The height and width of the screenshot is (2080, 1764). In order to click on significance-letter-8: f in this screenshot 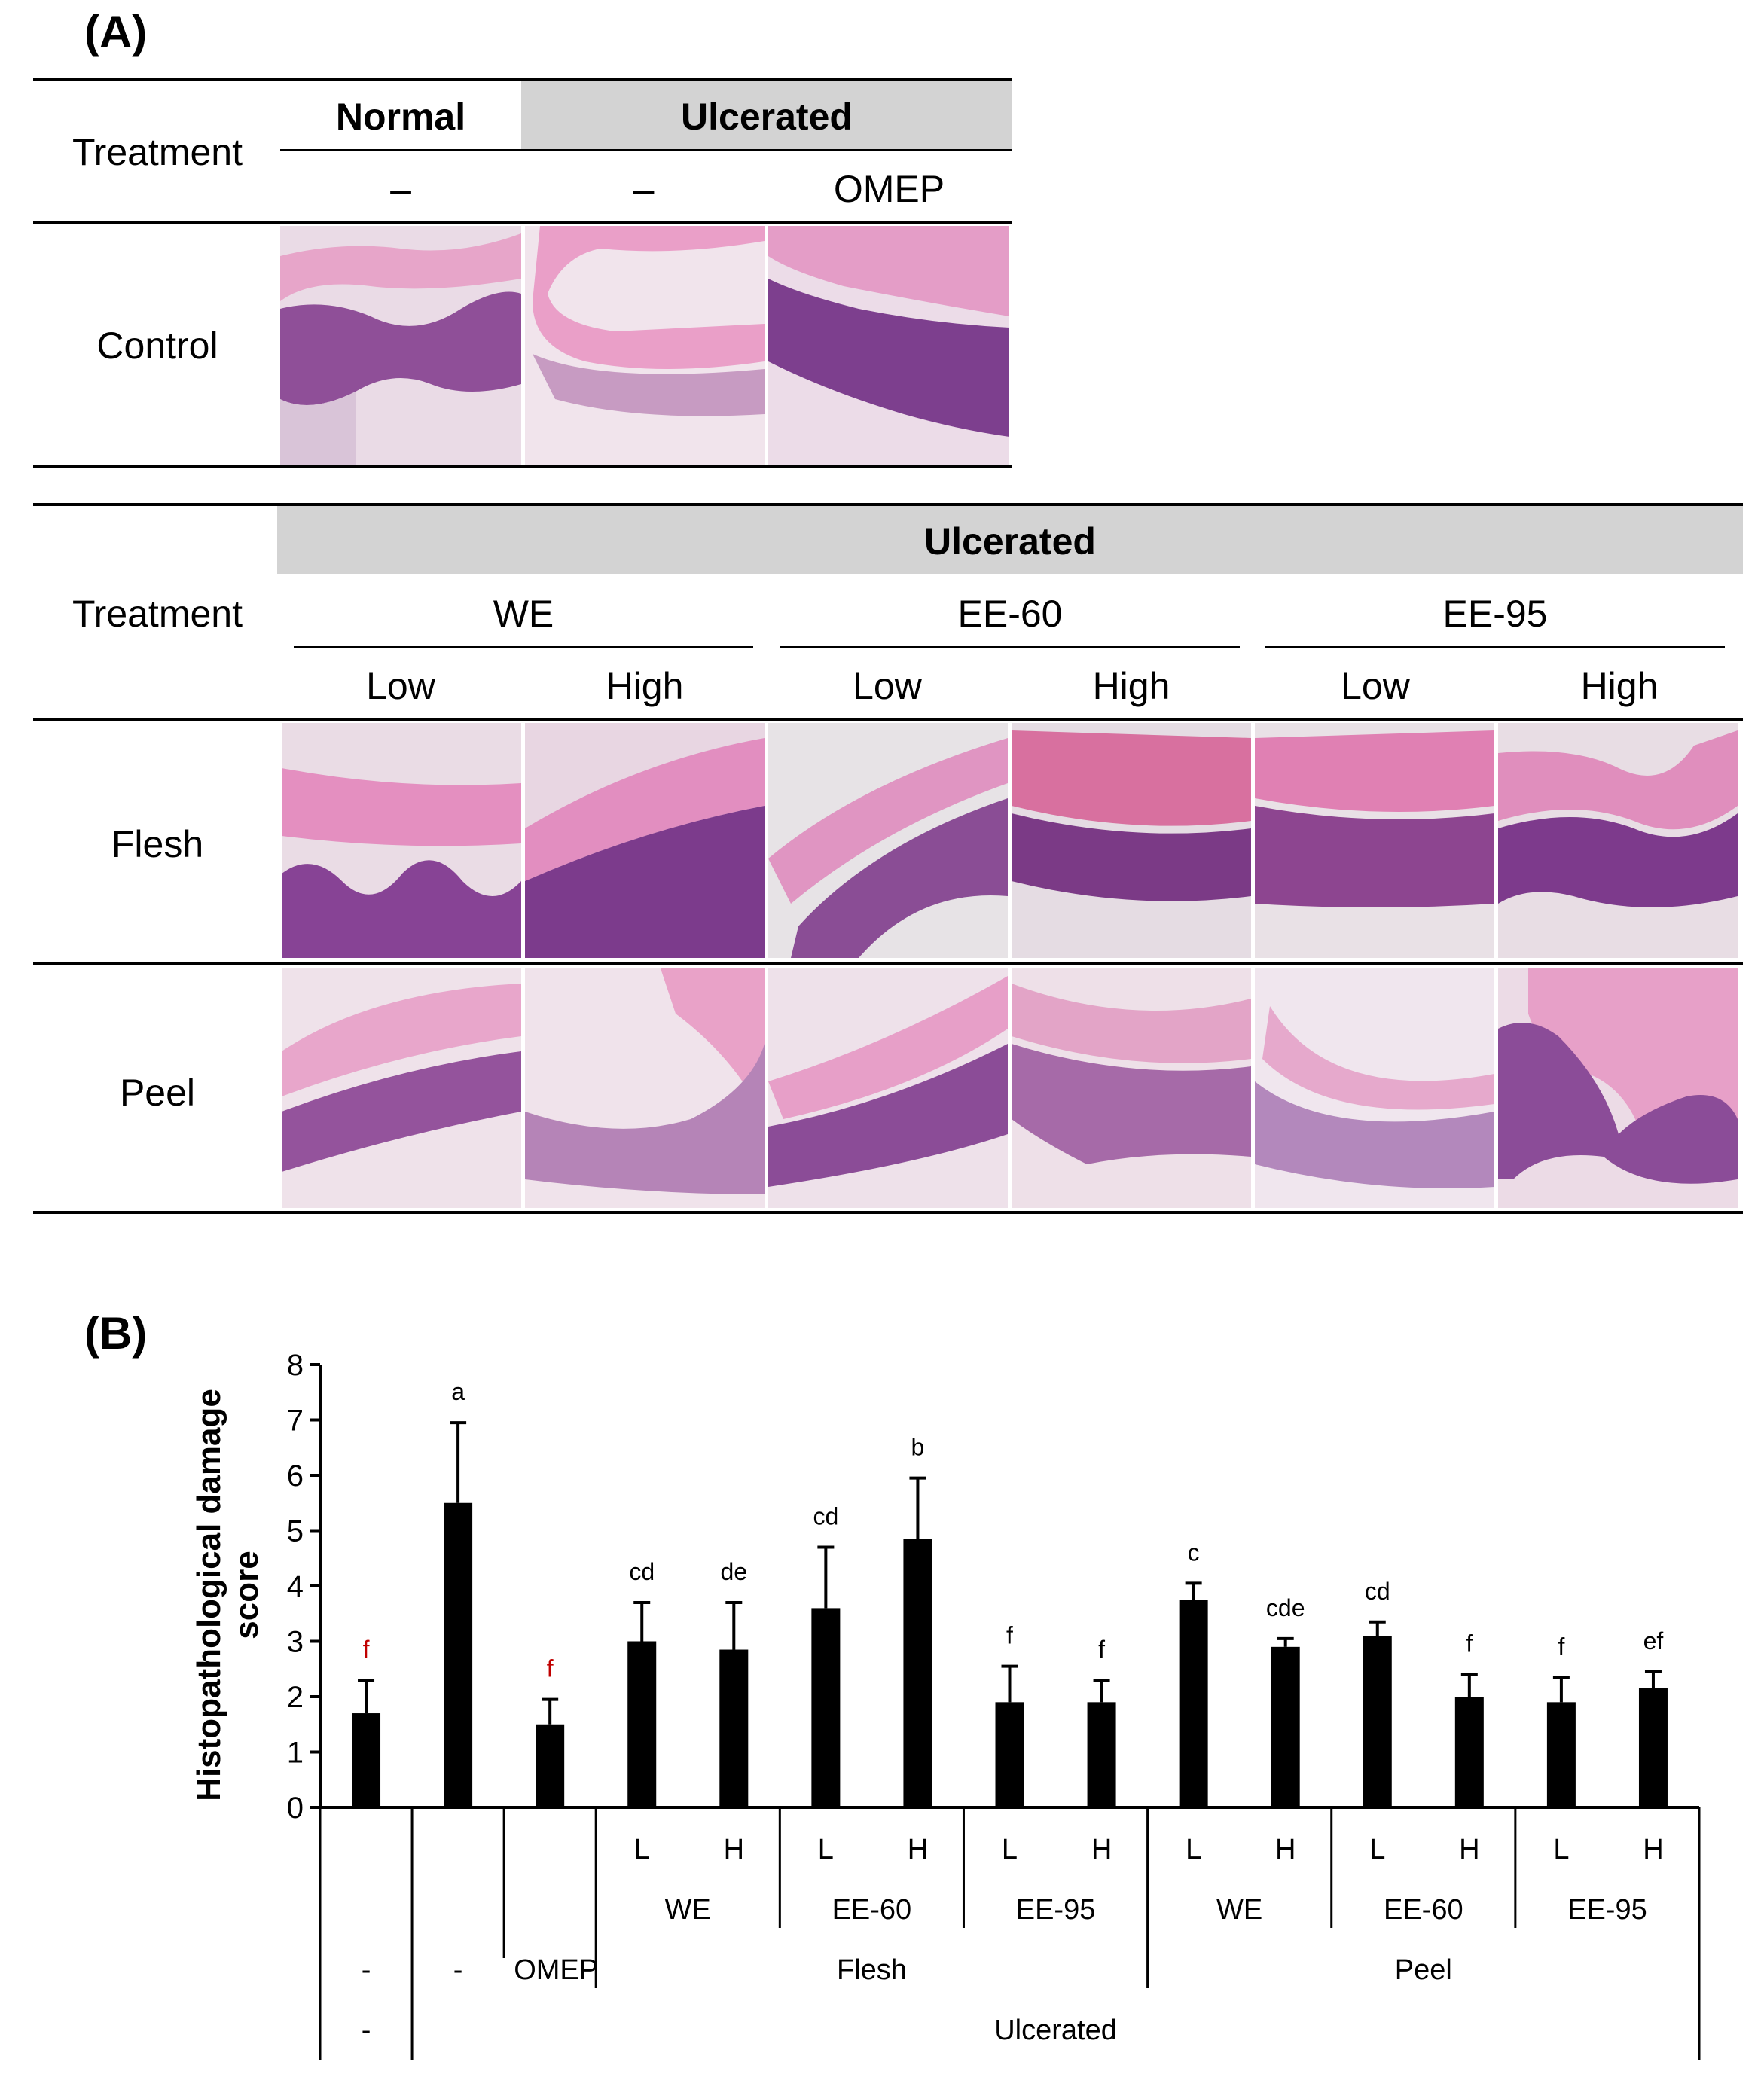, I will do `click(1102, 1649)`.